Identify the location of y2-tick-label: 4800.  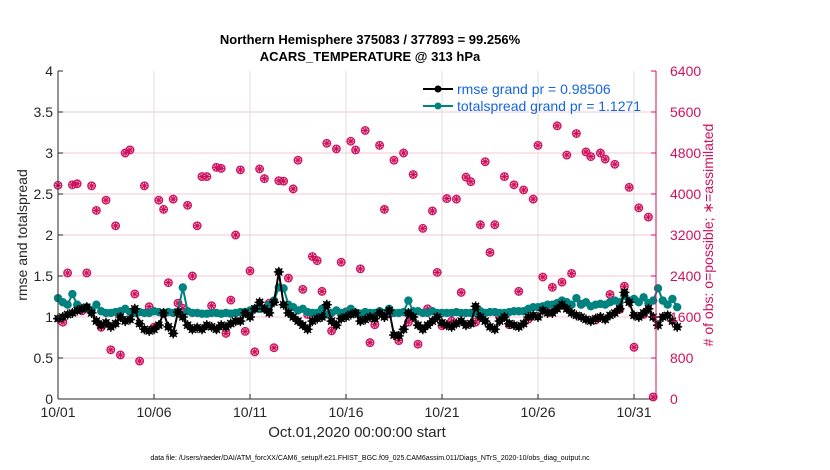
(685, 153).